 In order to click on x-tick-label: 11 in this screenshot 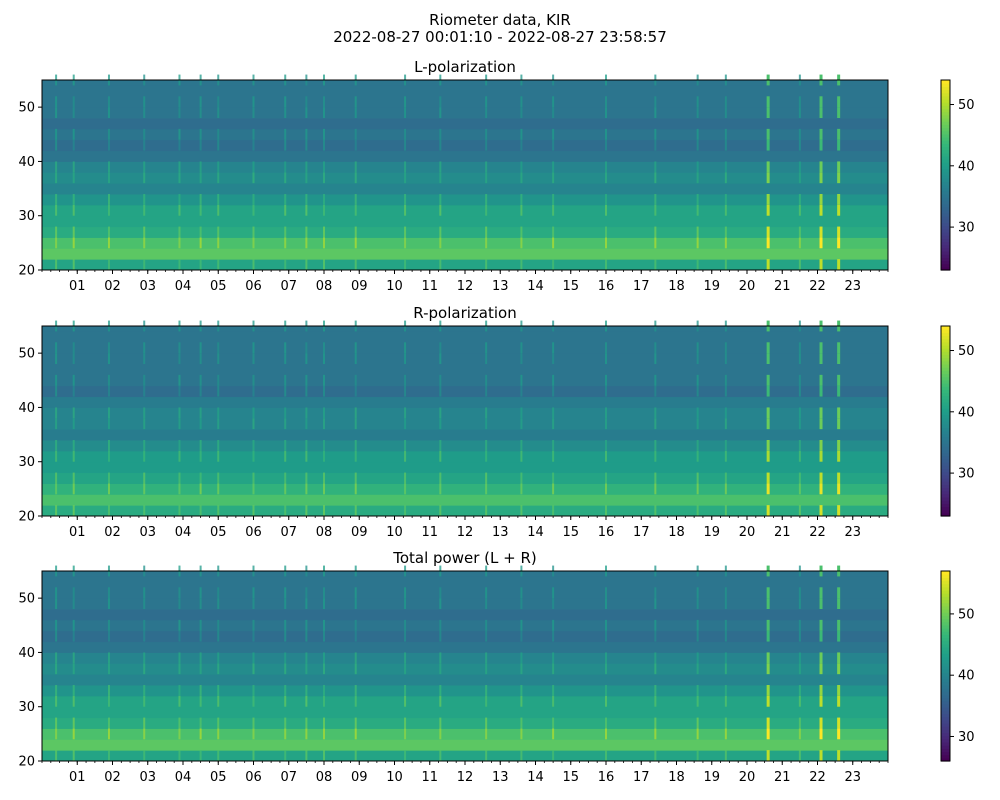, I will do `click(429, 286)`.